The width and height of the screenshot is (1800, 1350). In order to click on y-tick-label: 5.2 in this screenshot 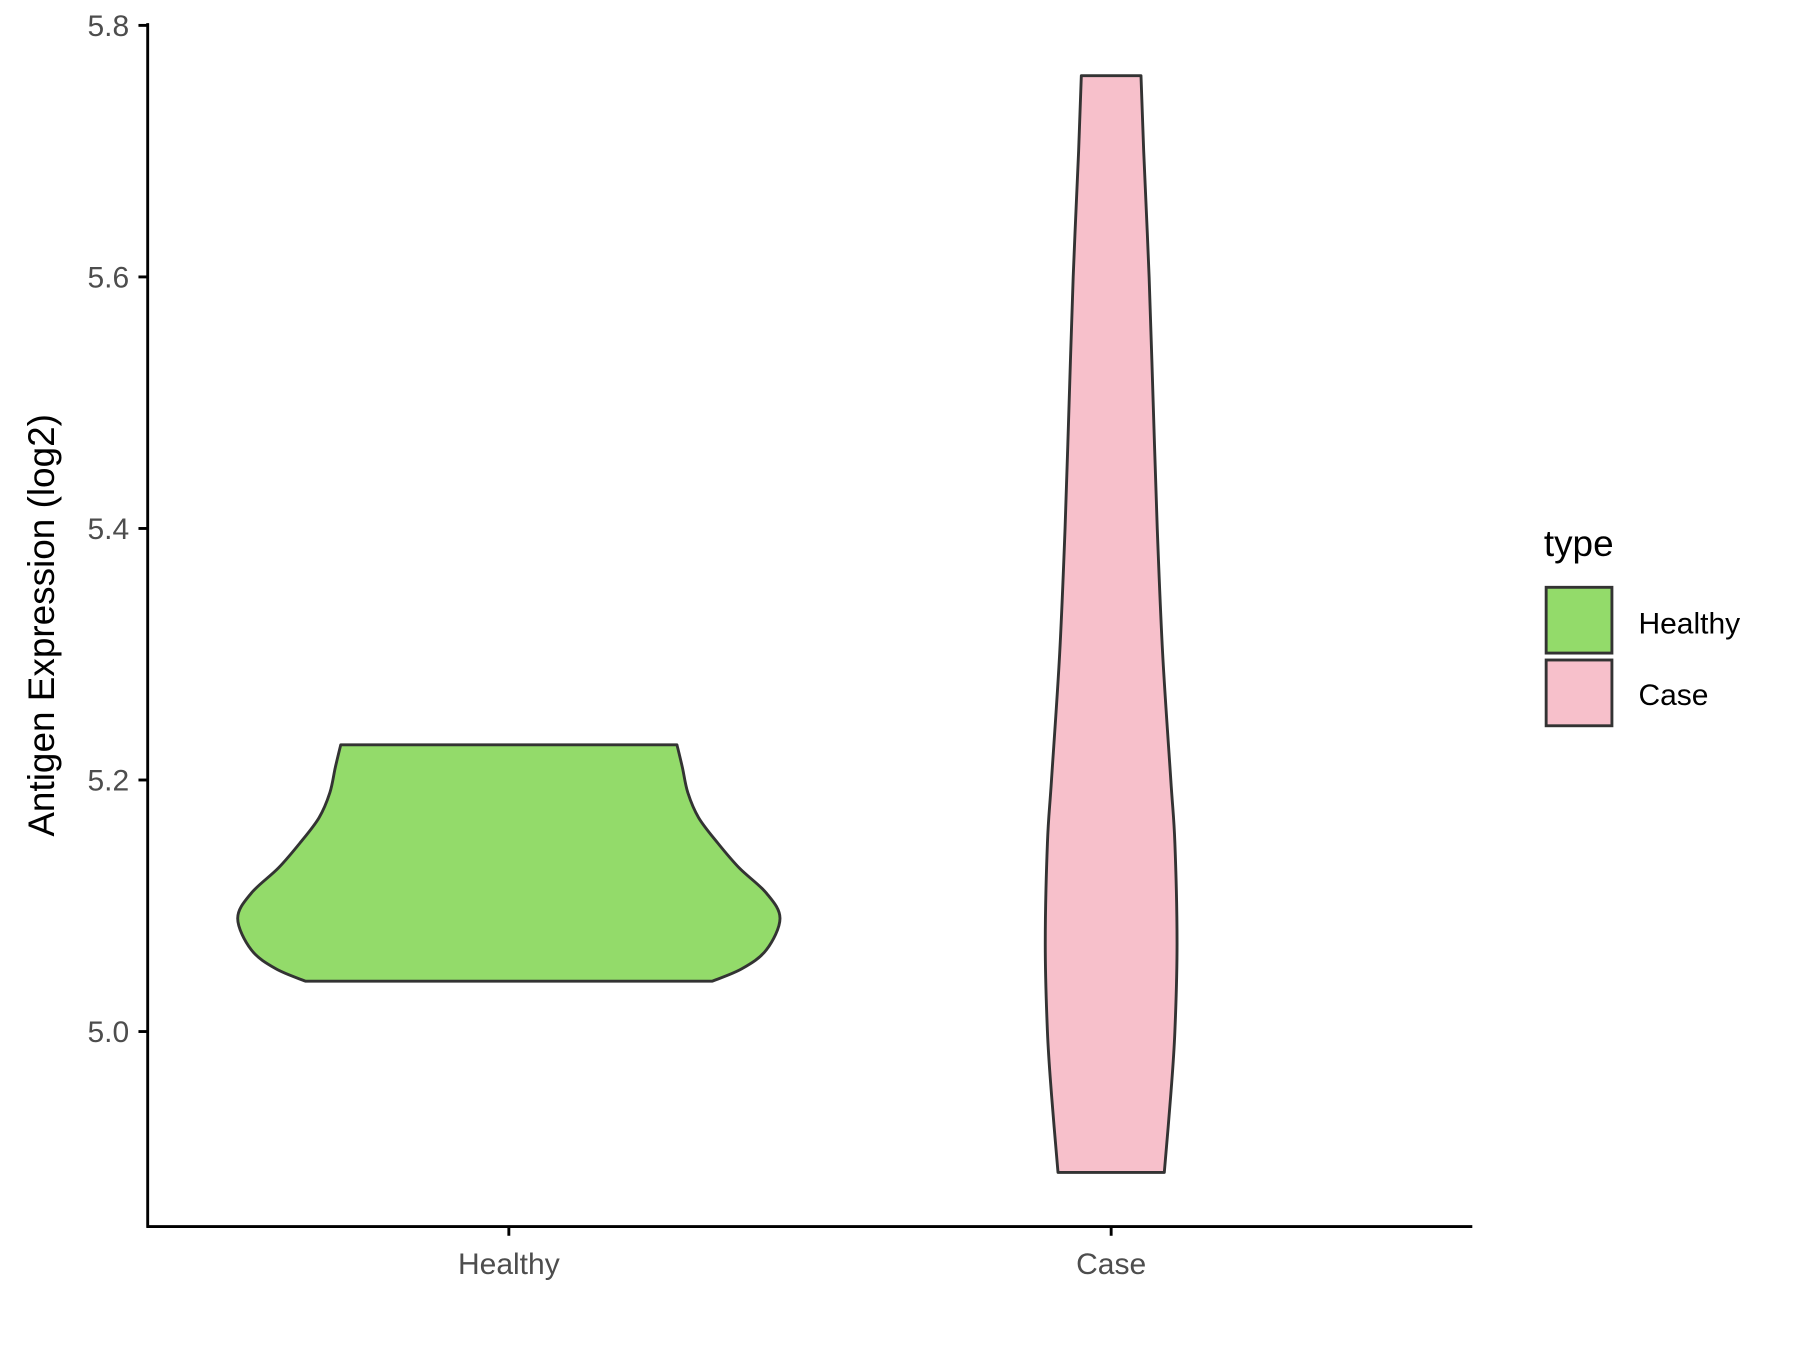, I will do `click(109, 780)`.